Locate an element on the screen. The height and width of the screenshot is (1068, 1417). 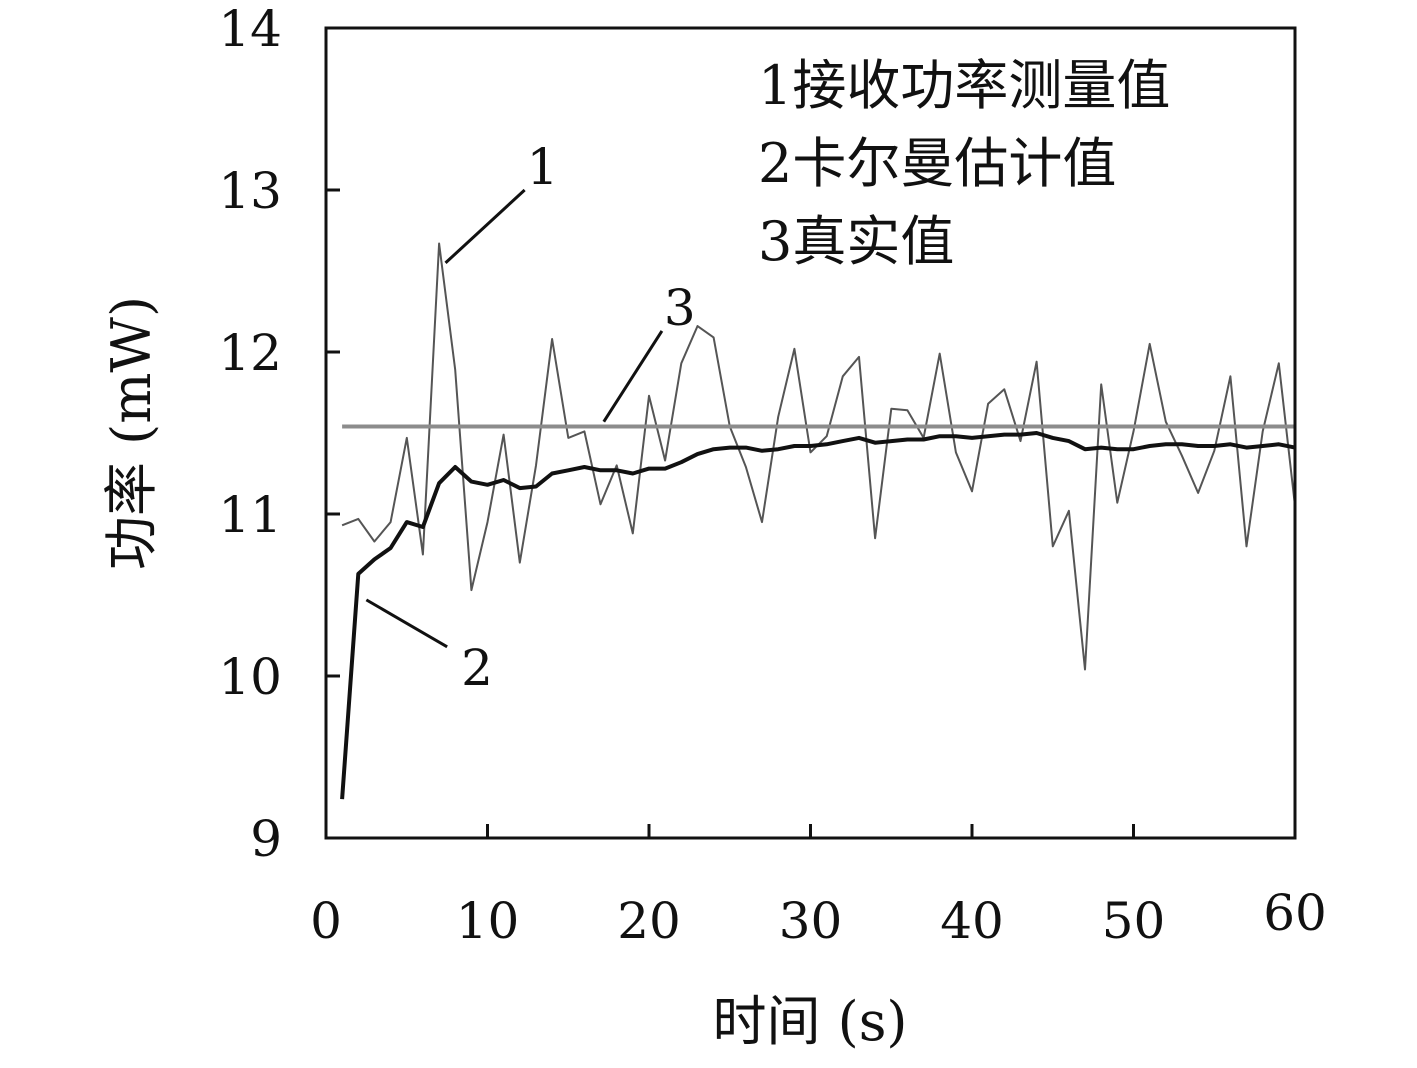
x-tick-label: 60 is located at coordinates (1295, 913).